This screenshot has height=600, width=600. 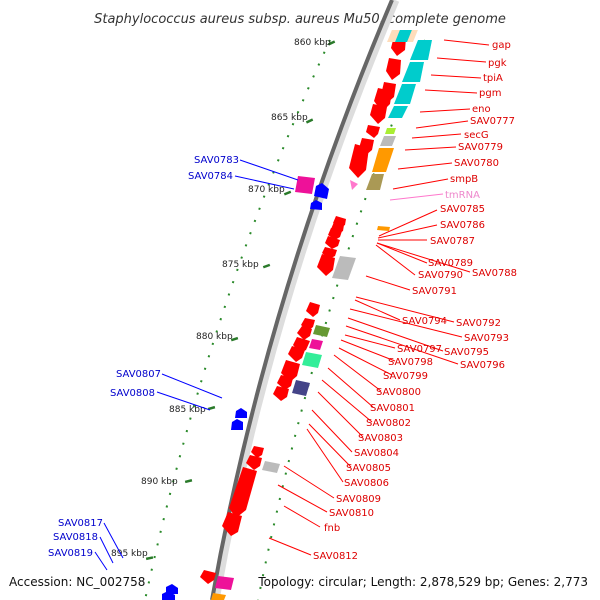 What do you see at coordinates (410, 362) in the screenshot?
I see `gene-label: SAV0798` at bounding box center [410, 362].